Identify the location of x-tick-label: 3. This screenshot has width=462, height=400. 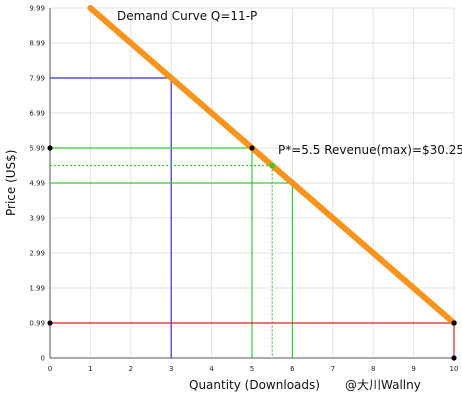
(171, 369).